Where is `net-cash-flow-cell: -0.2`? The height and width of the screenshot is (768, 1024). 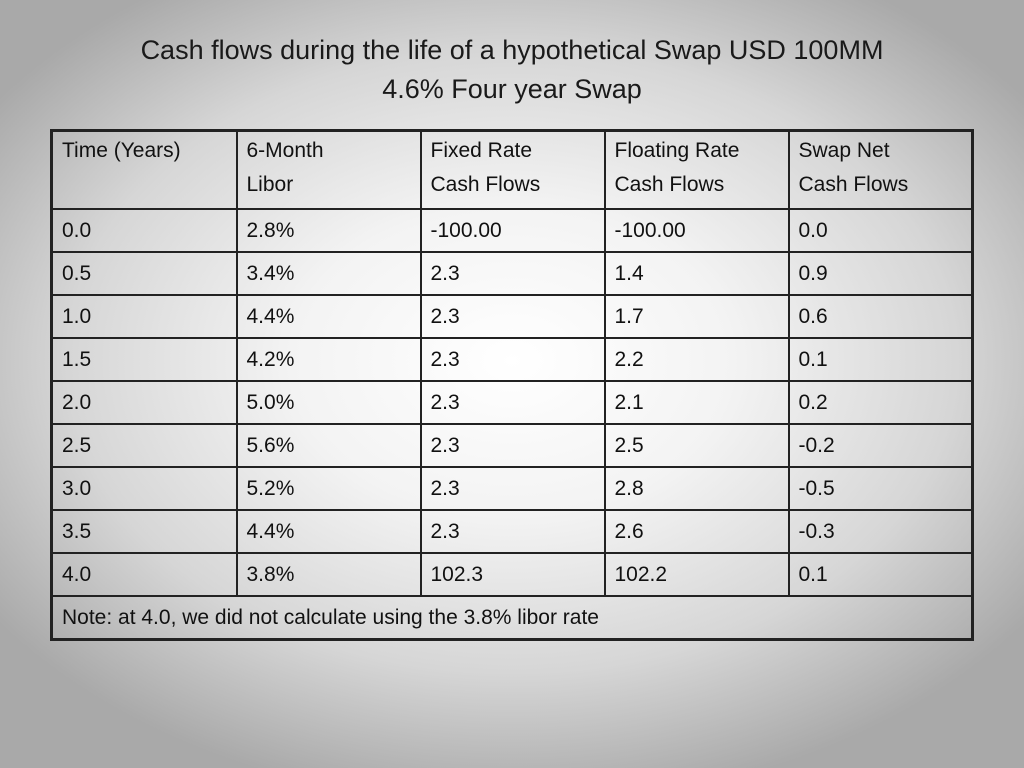 net-cash-flow-cell: -0.2 is located at coordinates (880, 445).